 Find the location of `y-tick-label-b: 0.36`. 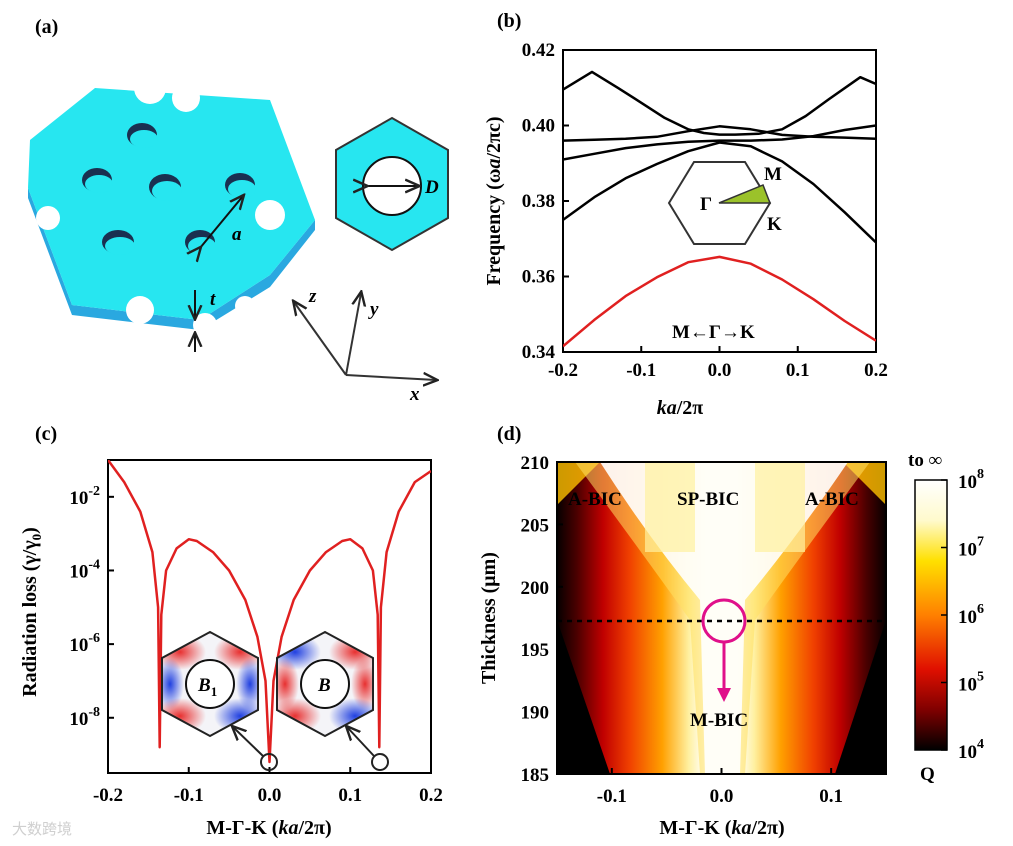

y-tick-label-b: 0.36 is located at coordinates (538, 277).